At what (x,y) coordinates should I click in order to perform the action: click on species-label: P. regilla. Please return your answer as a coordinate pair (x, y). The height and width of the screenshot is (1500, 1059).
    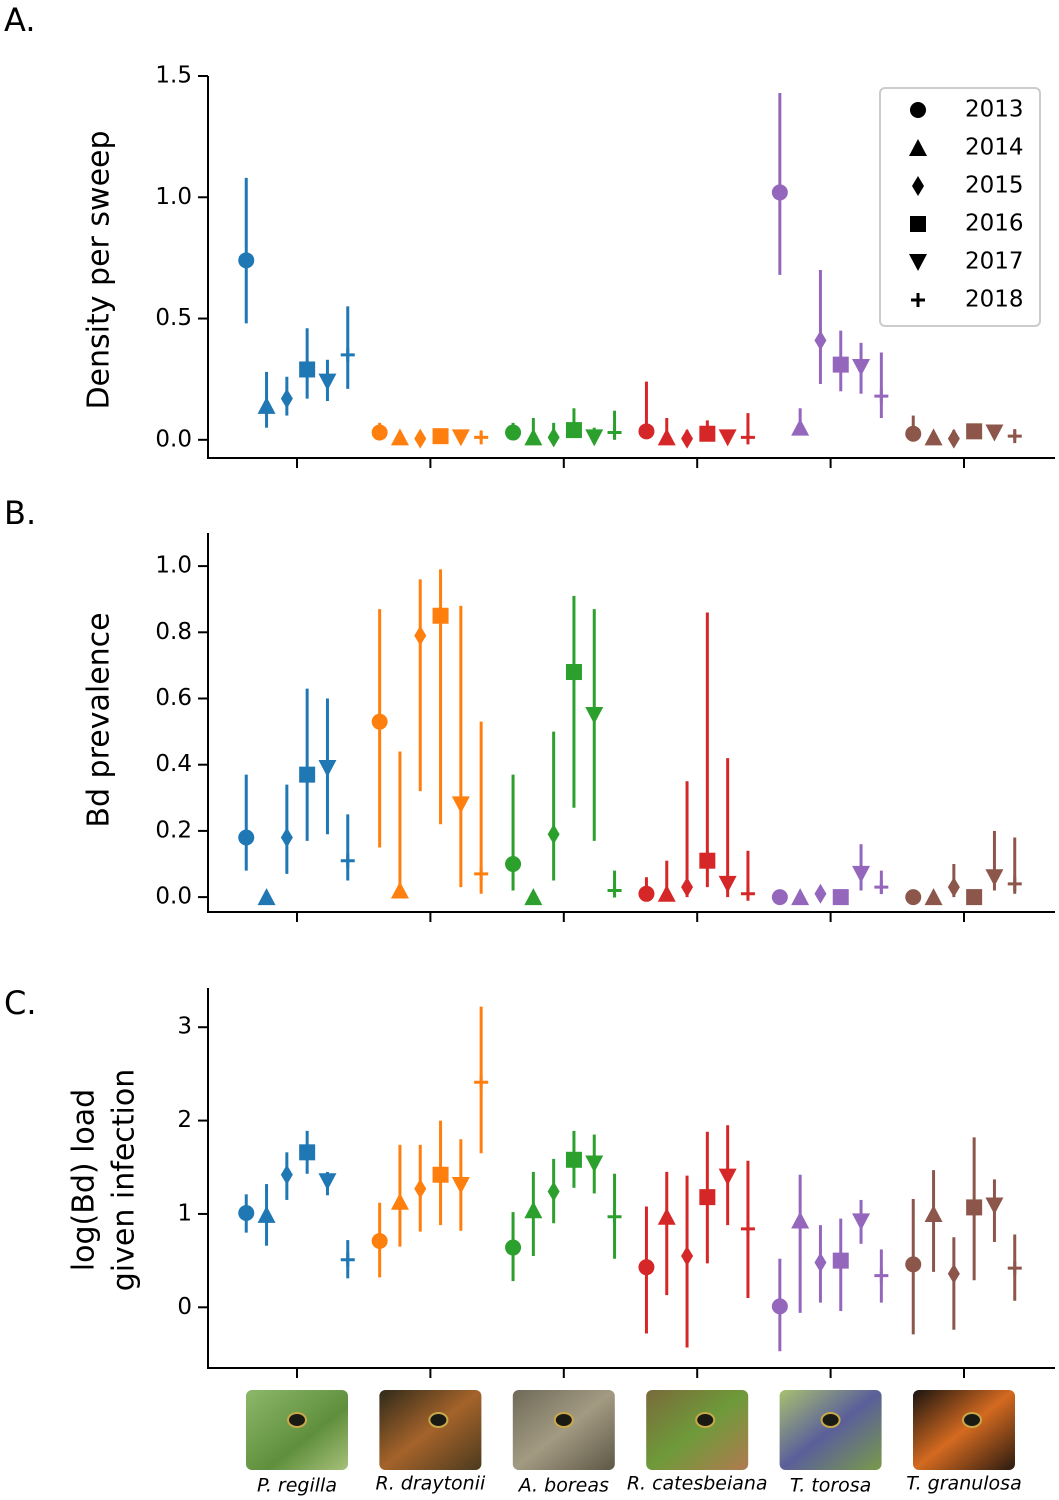
    Looking at the image, I should click on (297, 1486).